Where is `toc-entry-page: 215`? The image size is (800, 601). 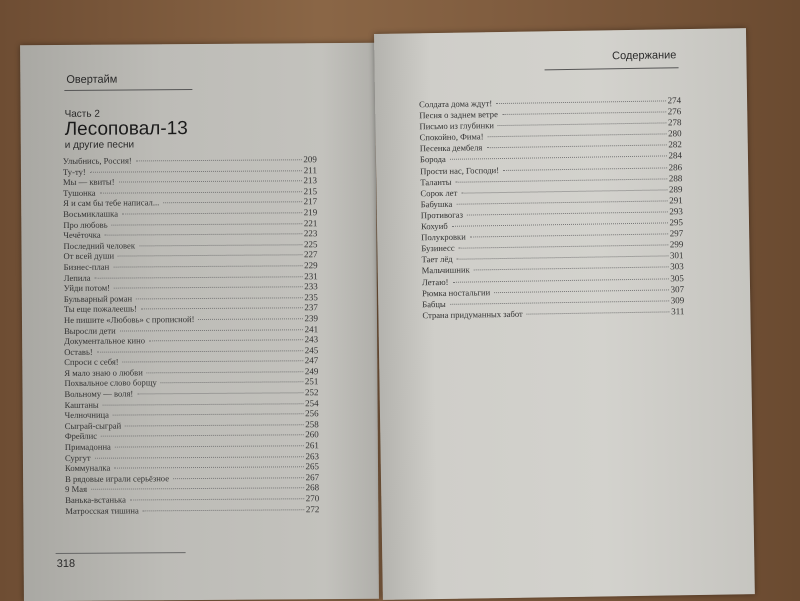 toc-entry-page: 215 is located at coordinates (310, 191).